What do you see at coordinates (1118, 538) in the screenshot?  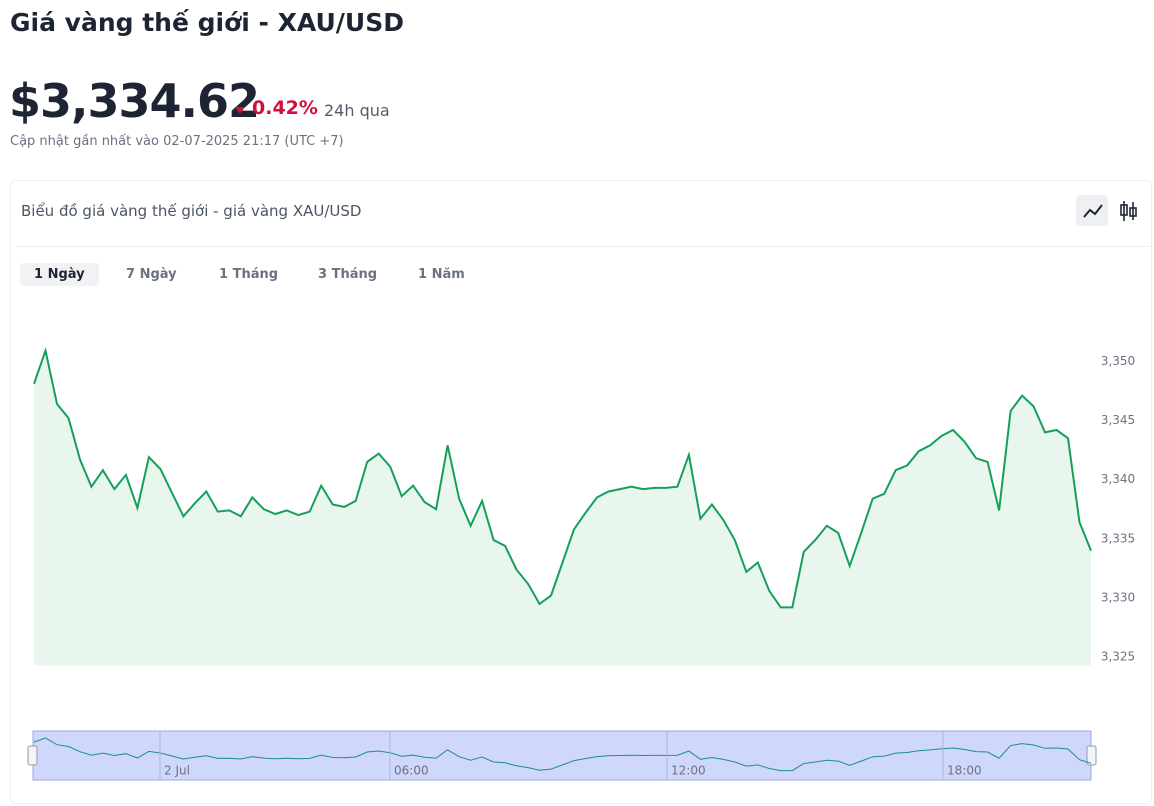 I see `y-tick-label: 3,335` at bounding box center [1118, 538].